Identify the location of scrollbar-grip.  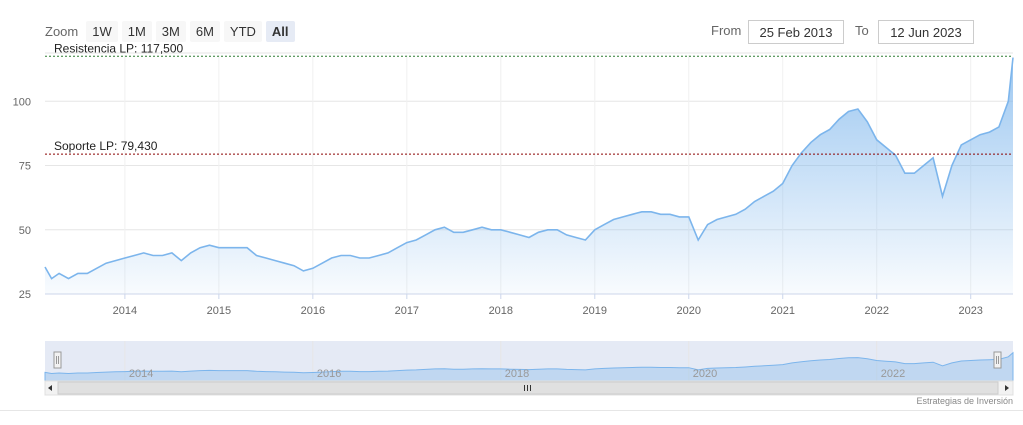
(527, 388).